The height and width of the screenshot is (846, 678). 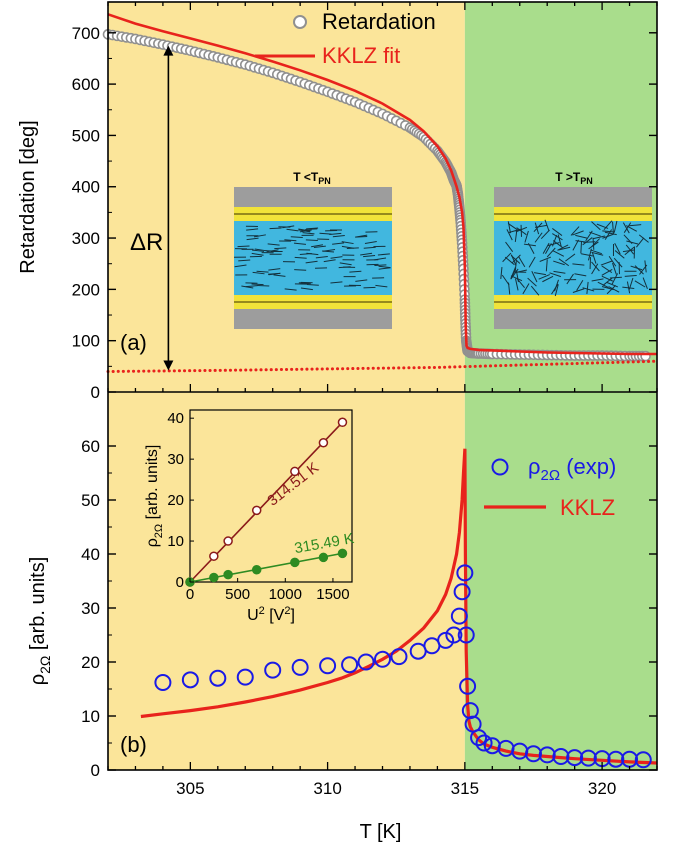 I want to click on x-axis-label: T [K], so click(x=381, y=832).